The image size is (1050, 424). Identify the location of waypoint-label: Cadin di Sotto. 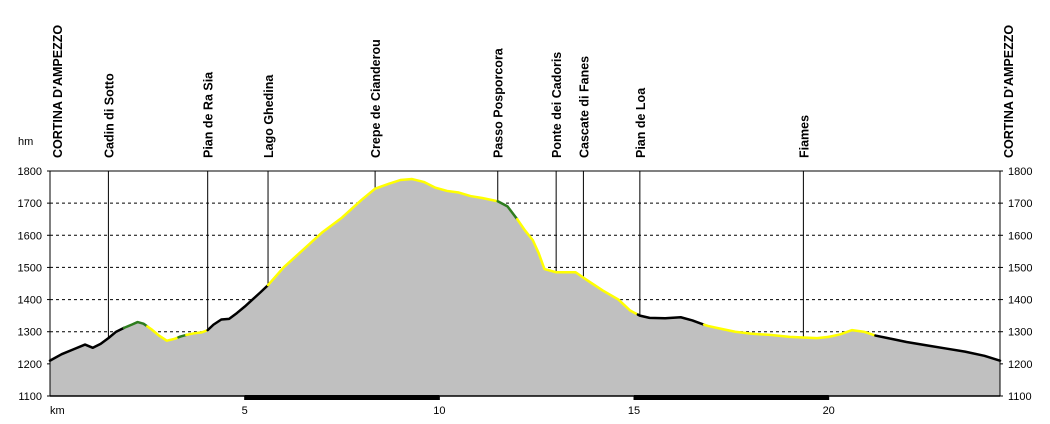
(109, 115).